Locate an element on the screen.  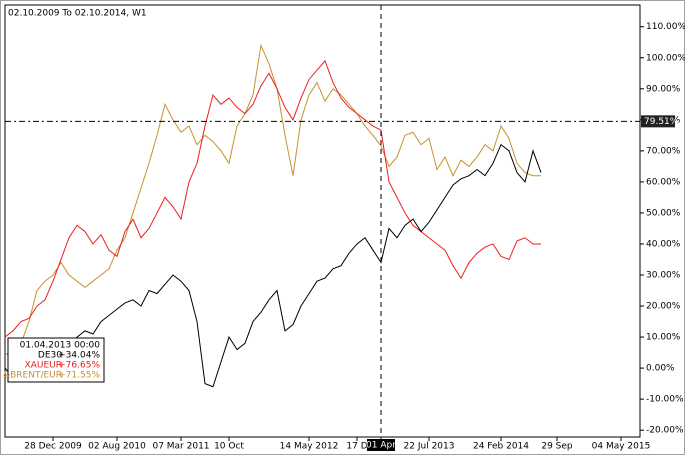
y-tick-label: 70.00% is located at coordinates (663, 151).